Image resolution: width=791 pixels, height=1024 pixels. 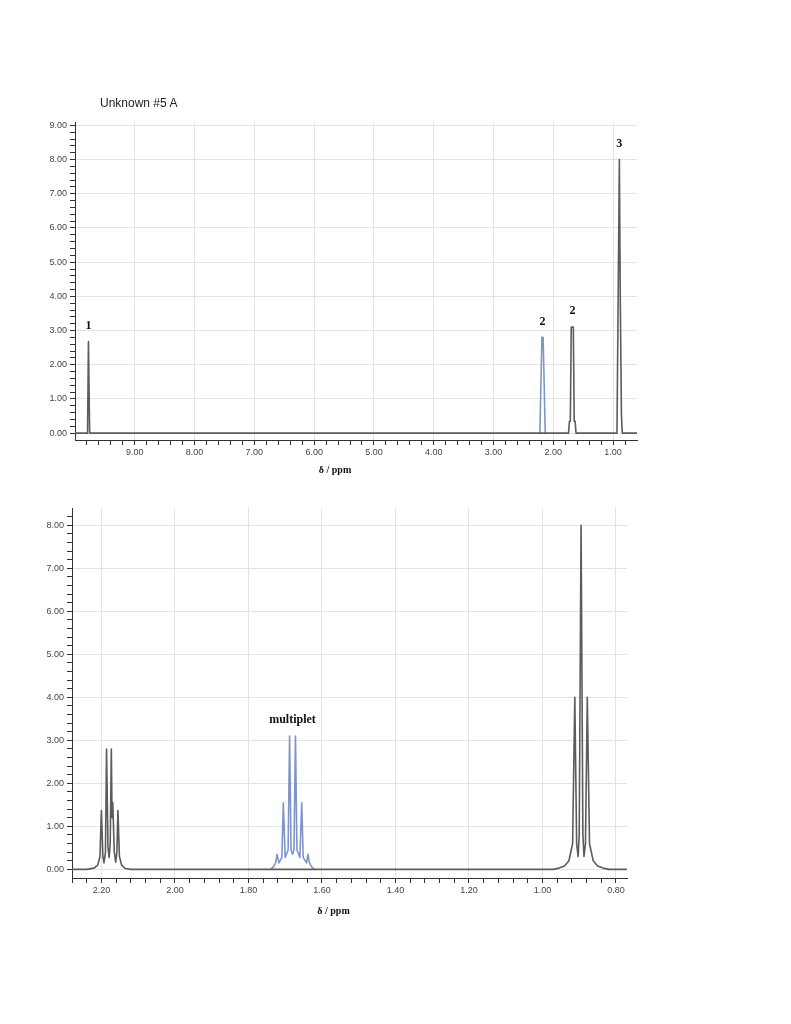 I want to click on x-tick-label: 0.80, so click(x=616, y=889).